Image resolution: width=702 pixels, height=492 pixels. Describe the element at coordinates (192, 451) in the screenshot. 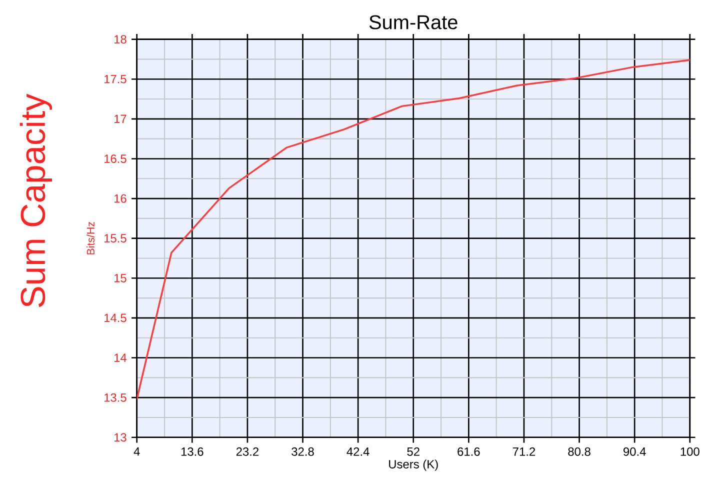

I see `x-tick-label: 13.6` at that location.